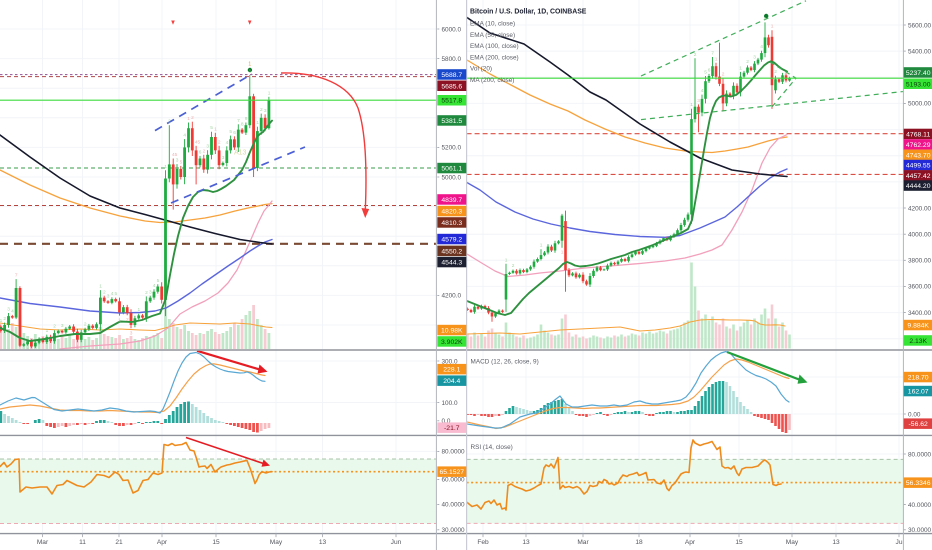 The width and height of the screenshot is (932, 550). I want to click on svg-text: 4200.00, so click(920, 208).